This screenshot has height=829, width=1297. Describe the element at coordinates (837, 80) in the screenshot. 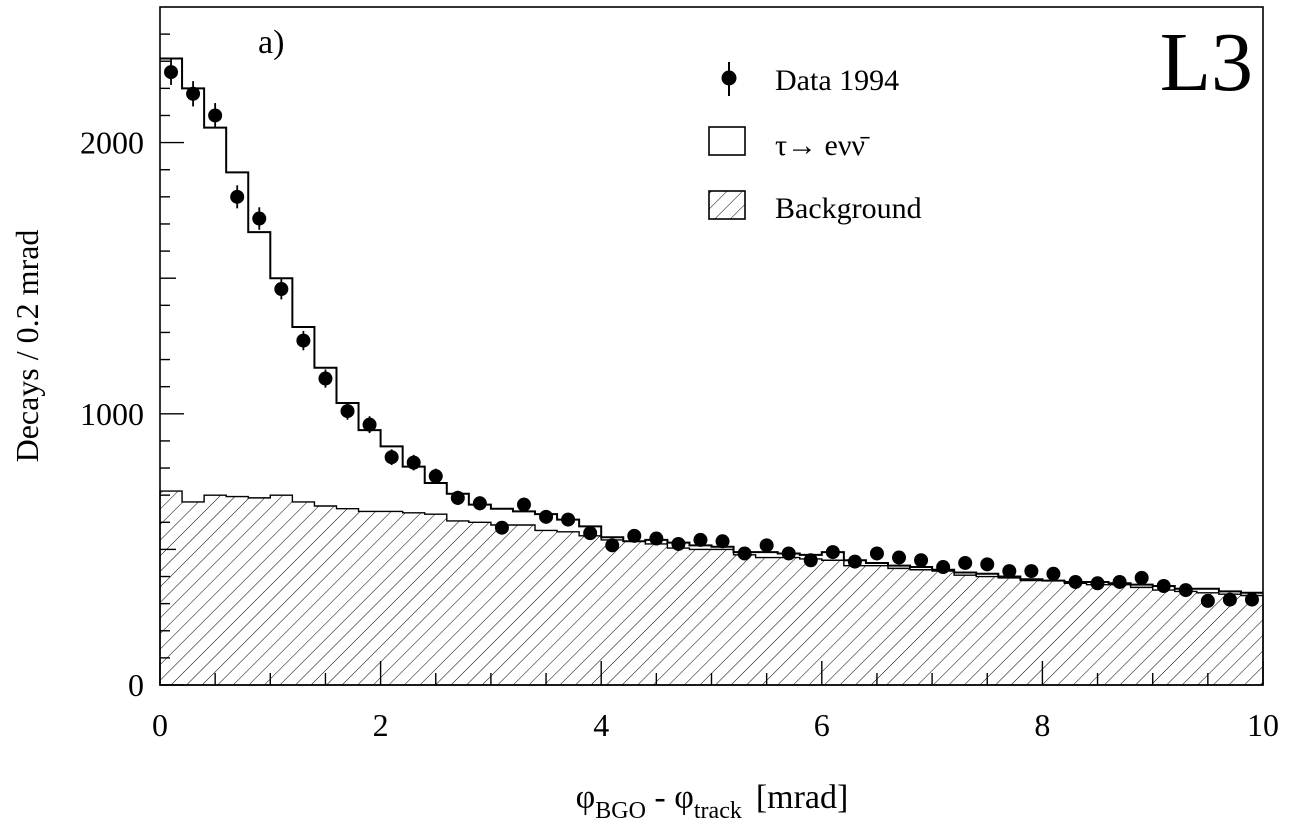

I see `legend-data-label: Data 1994` at that location.